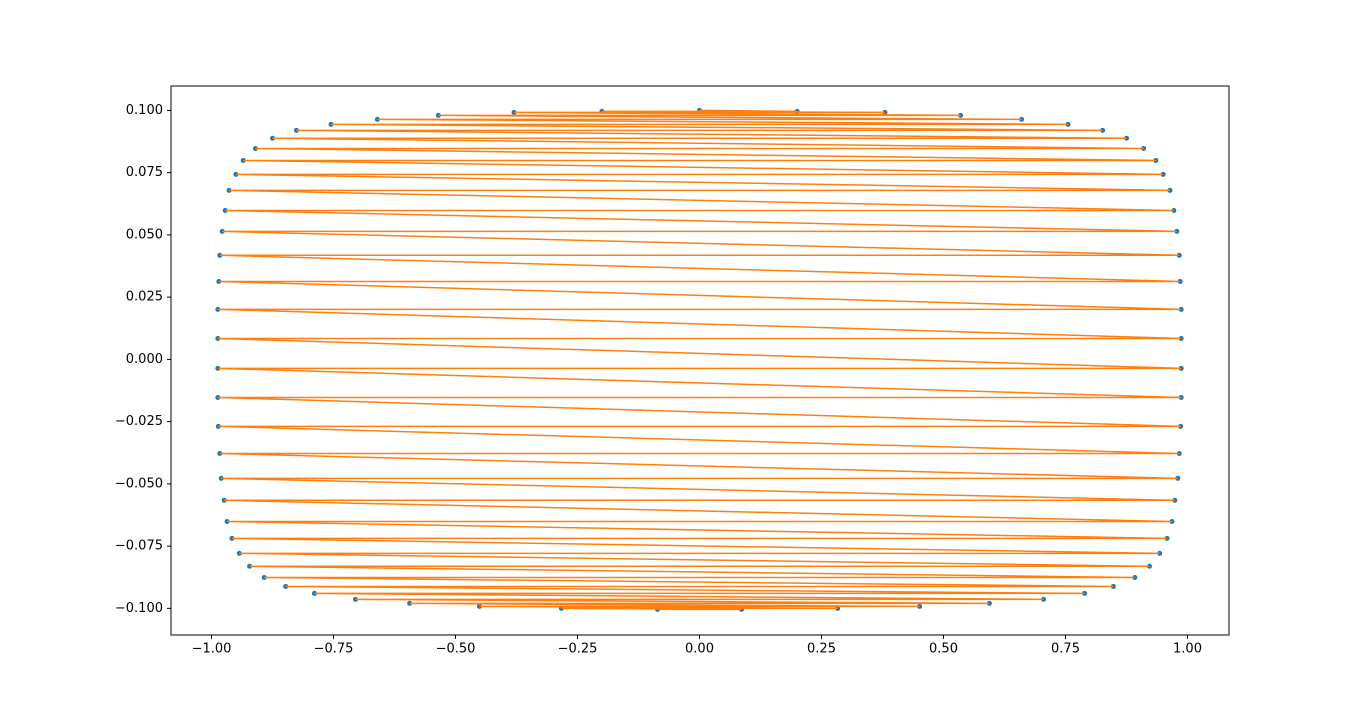 This screenshot has width=1366, height=712. Describe the element at coordinates (578, 649) in the screenshot. I see `x-tick-label: −0.25` at that location.